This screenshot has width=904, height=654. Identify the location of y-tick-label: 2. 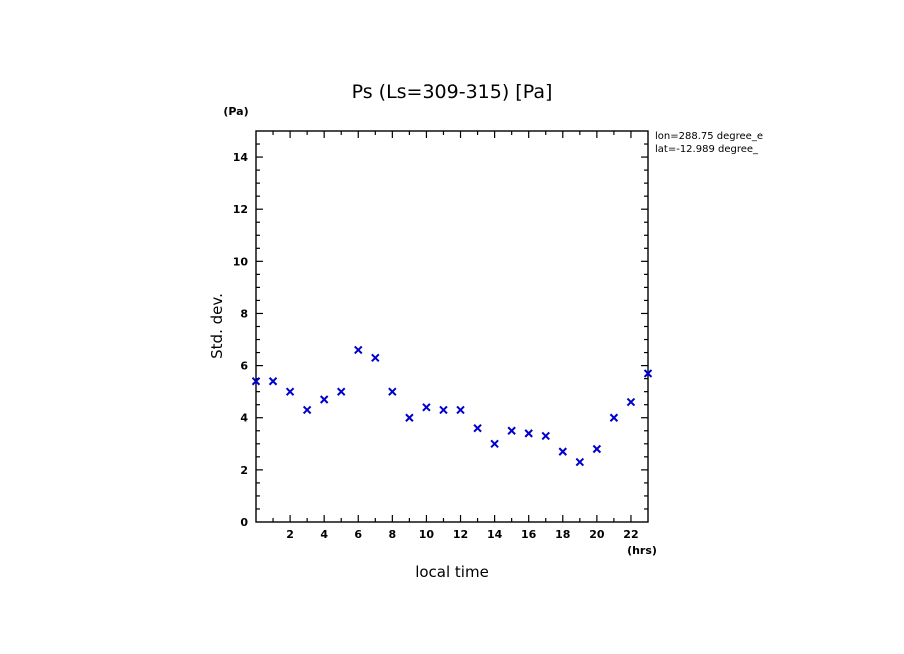
(244, 470).